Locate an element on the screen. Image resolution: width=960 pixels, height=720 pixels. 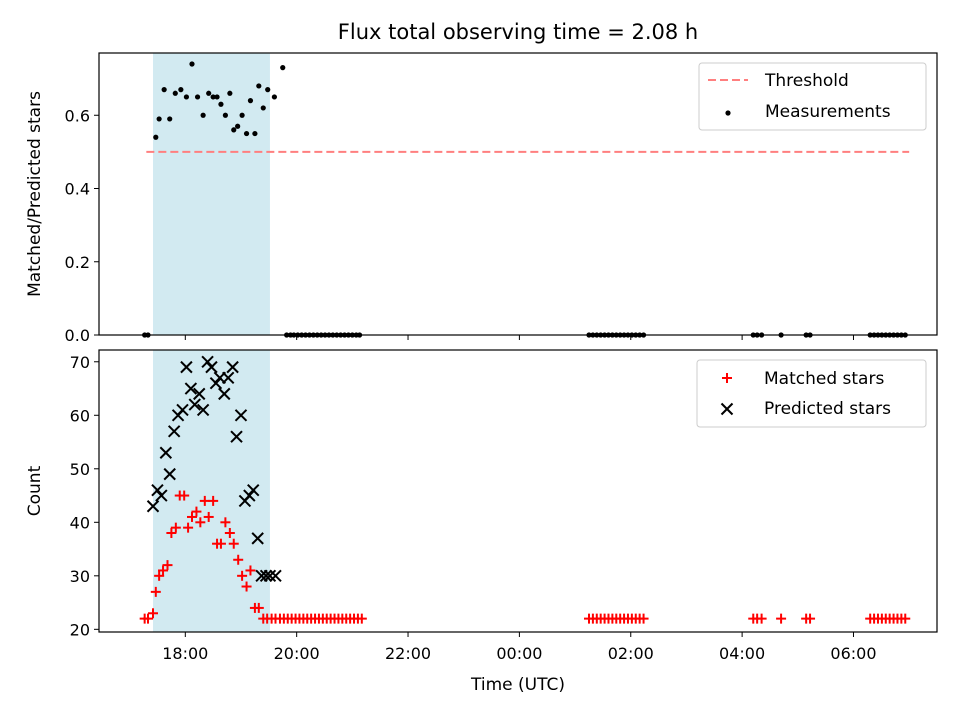
bottom-x-tick-label: 04:00 is located at coordinates (742, 653).